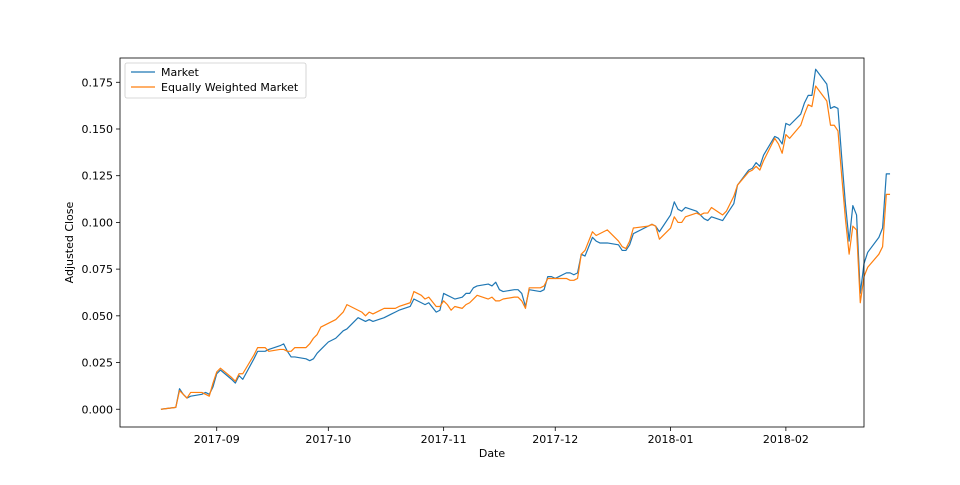  Describe the element at coordinates (230, 87) in the screenshot. I see `legend-label-equally-weighted-market: Equally Weighted Market` at that location.